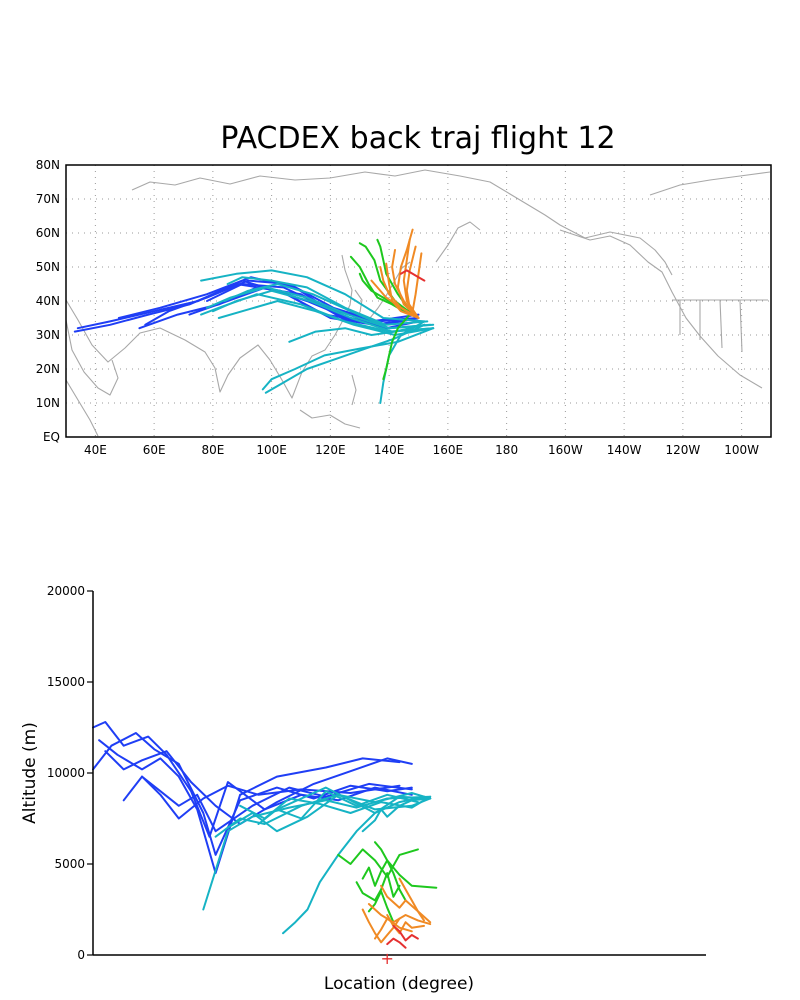 The height and width of the screenshot is (1000, 800). What do you see at coordinates (624, 450) in the screenshot?
I see `lon-tick-label: 140W` at bounding box center [624, 450].